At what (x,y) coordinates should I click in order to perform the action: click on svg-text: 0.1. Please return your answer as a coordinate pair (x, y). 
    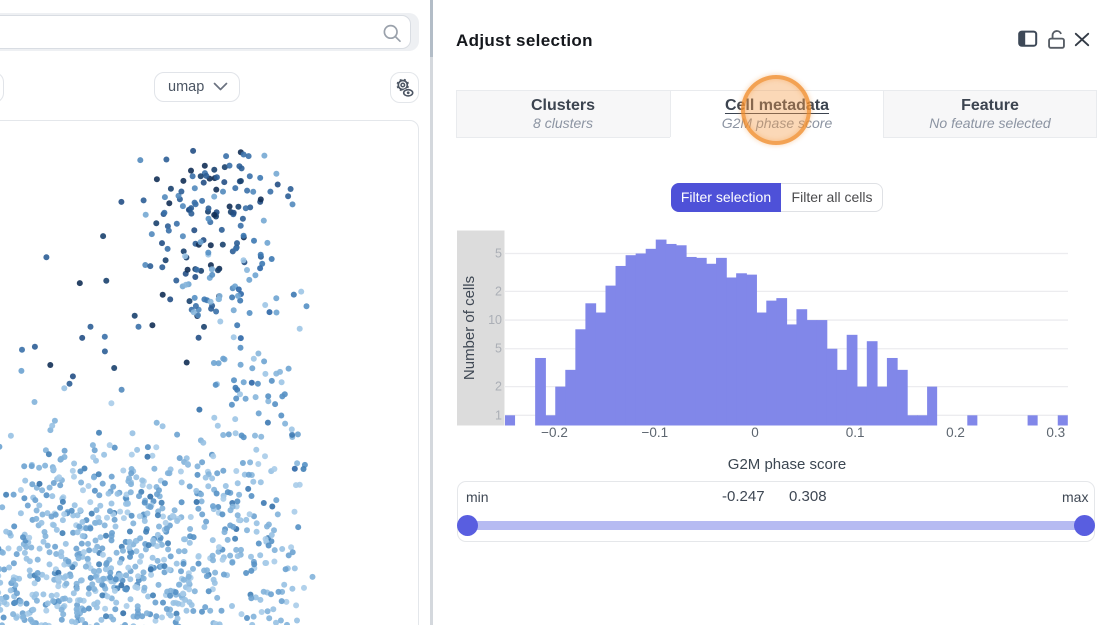
    Looking at the image, I should click on (855, 432).